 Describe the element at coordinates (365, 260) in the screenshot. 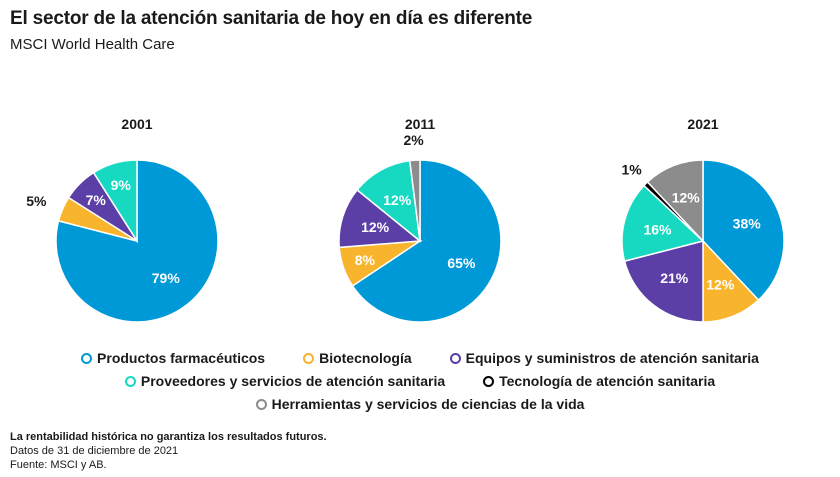

I see `pie-value-label: 8%` at that location.